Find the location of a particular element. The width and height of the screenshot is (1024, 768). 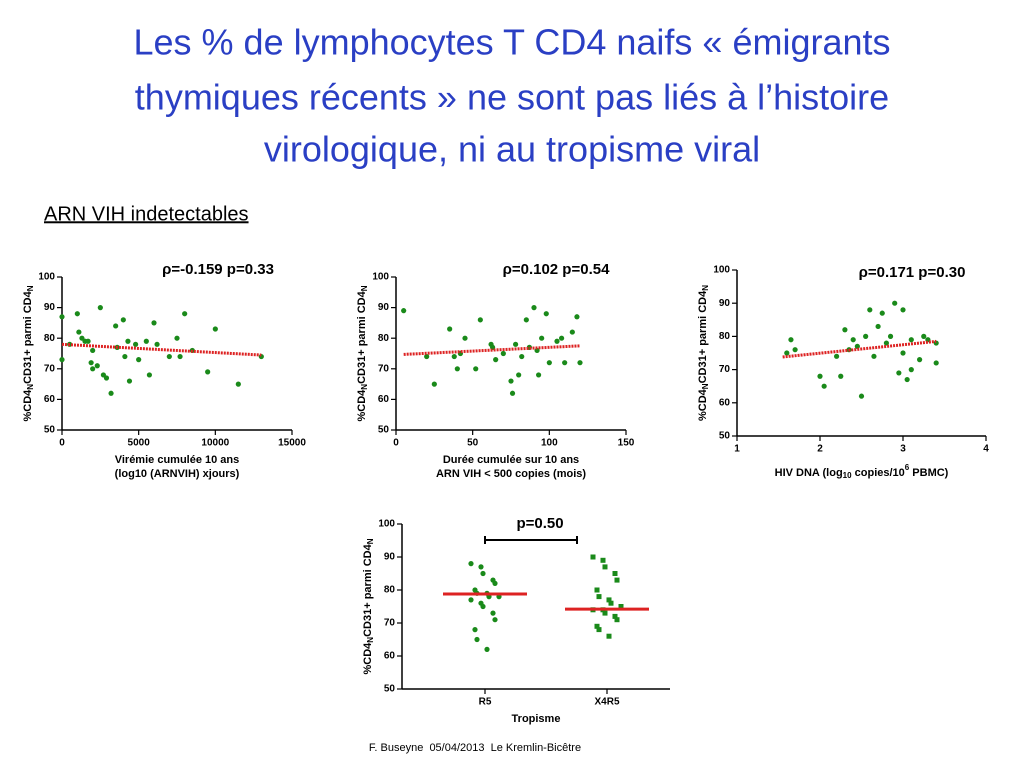

label-part: ARN VIH < 500 copies (mois) is located at coordinates (511, 474).